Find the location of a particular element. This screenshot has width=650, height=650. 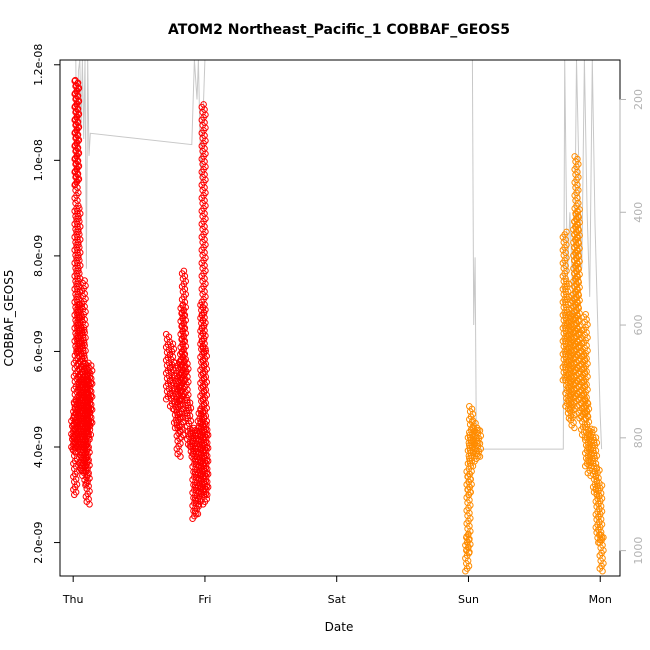

y-tick-label: 6.0e-09 is located at coordinates (38, 351).